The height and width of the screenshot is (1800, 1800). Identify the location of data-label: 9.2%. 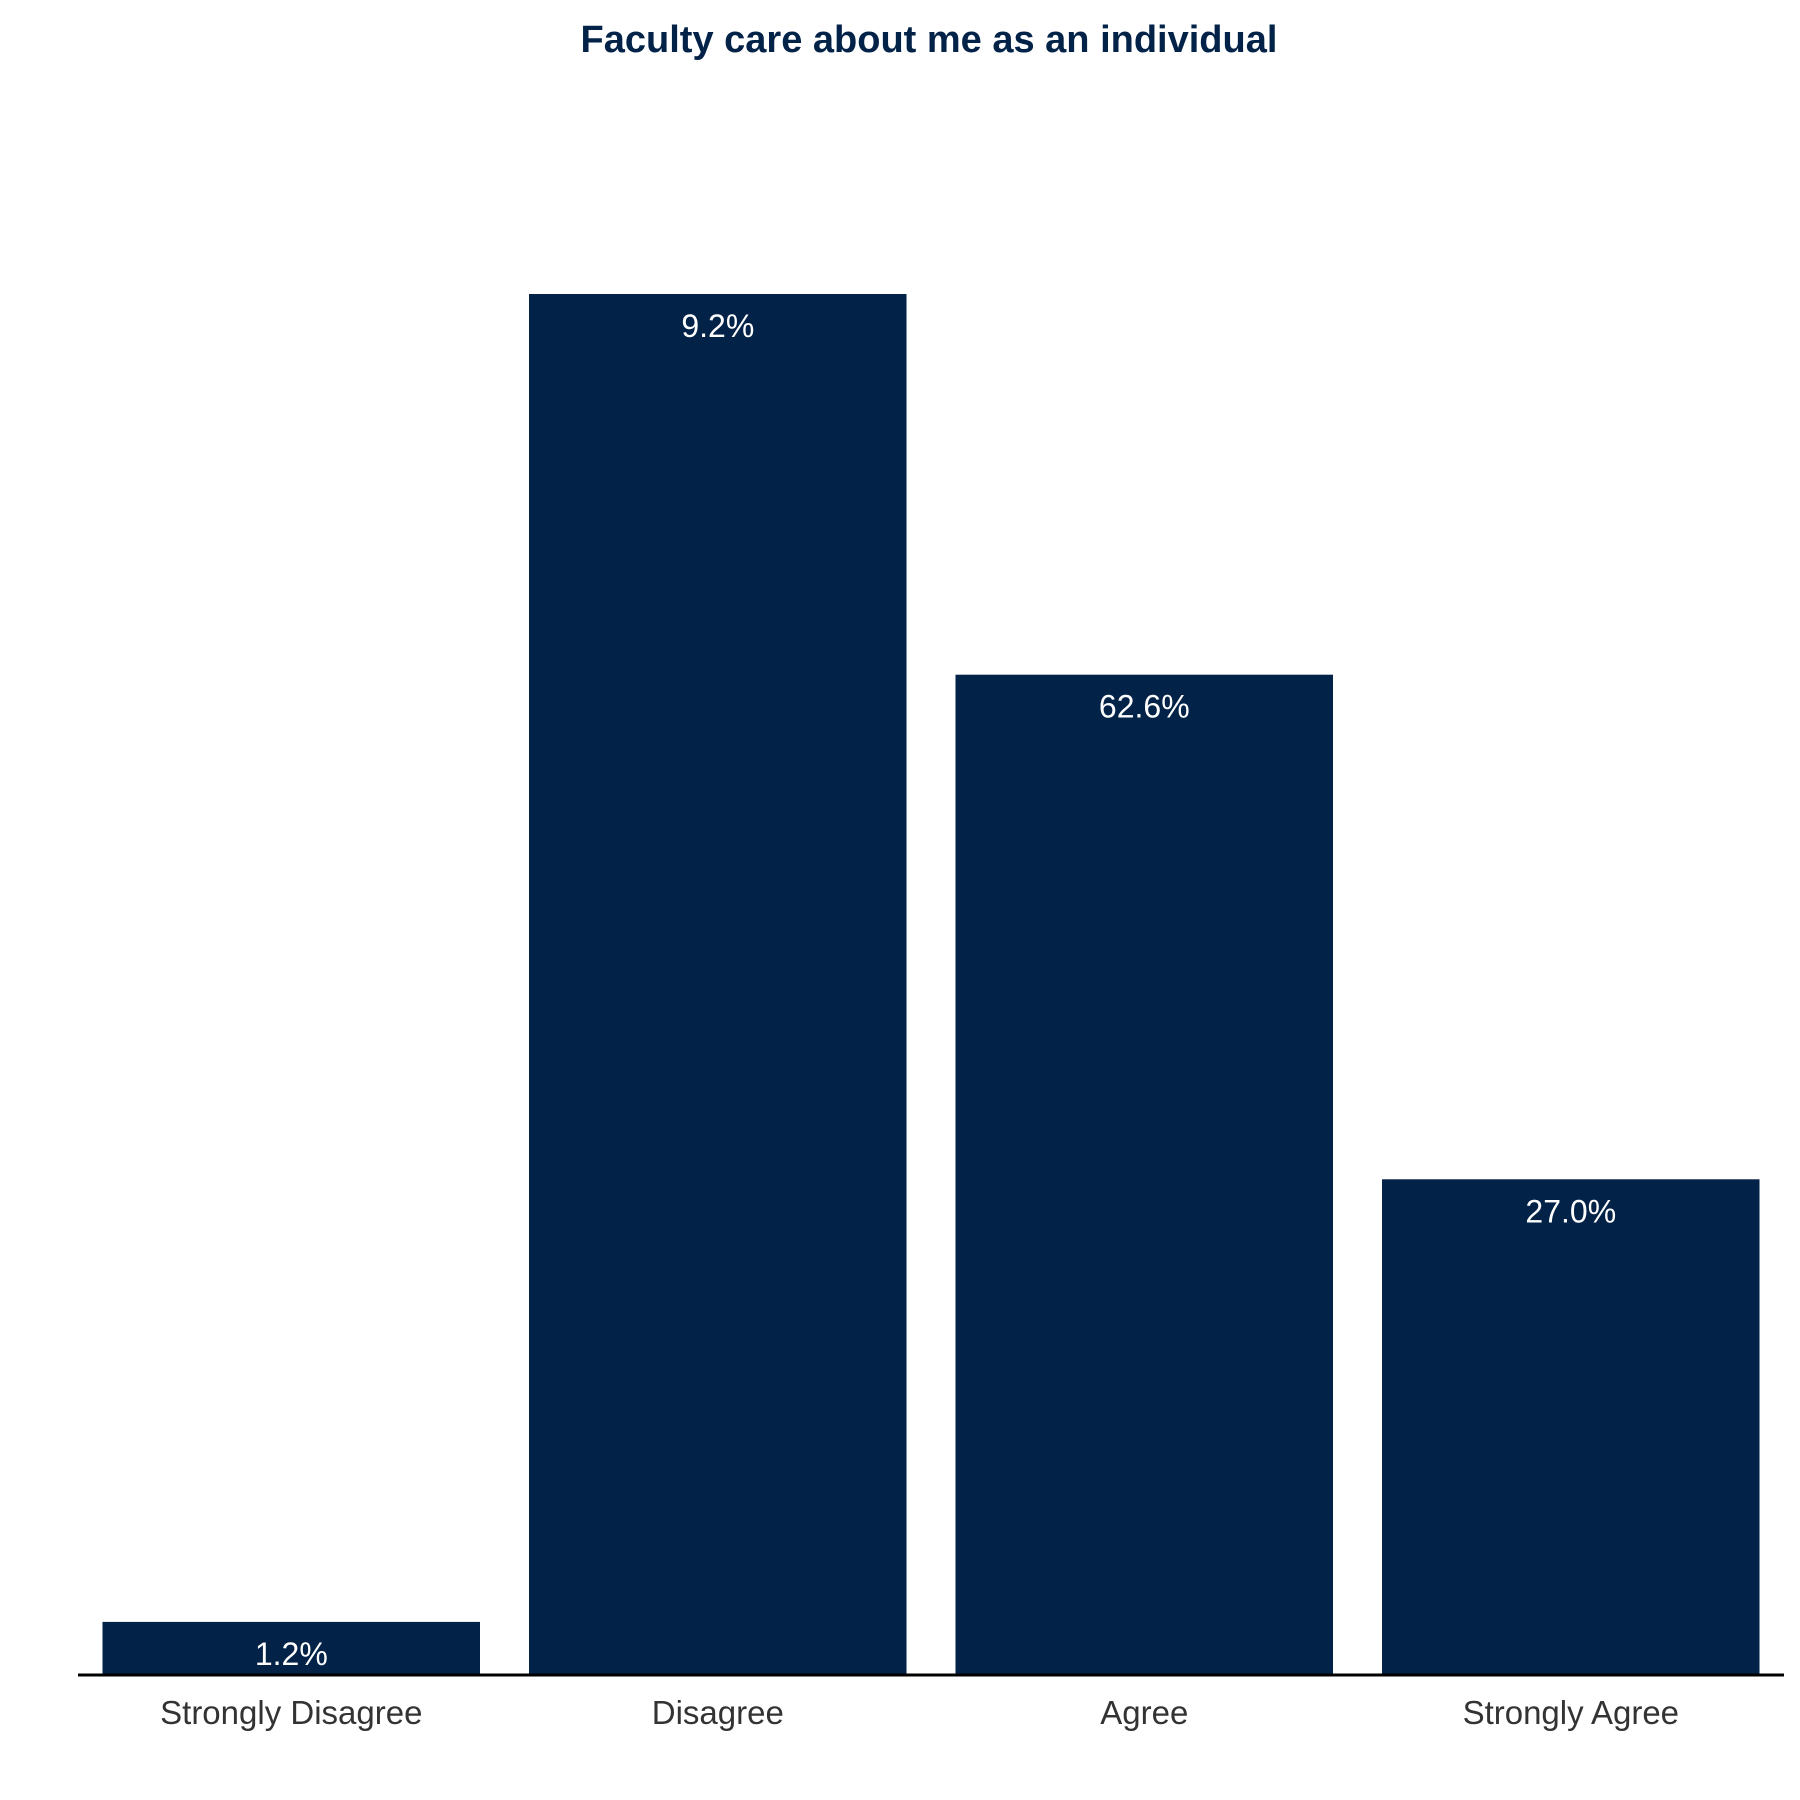
(717, 326).